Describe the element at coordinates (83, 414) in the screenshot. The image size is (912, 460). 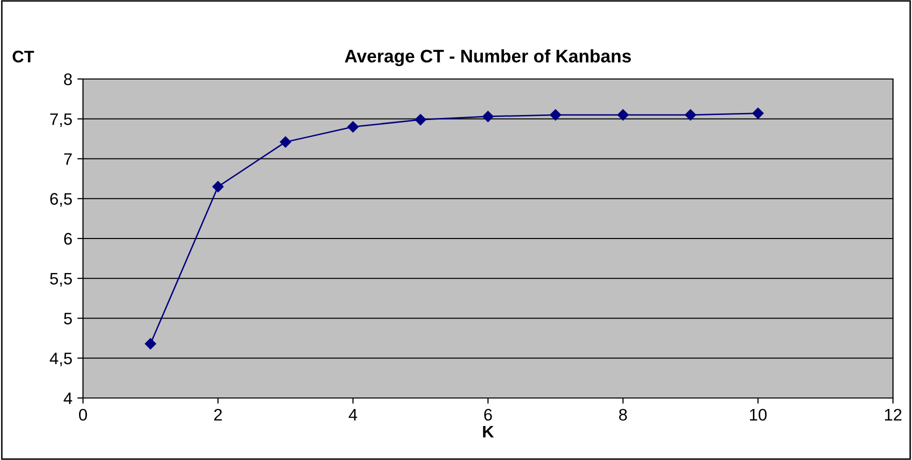
I see `x-tick-label: 0` at that location.